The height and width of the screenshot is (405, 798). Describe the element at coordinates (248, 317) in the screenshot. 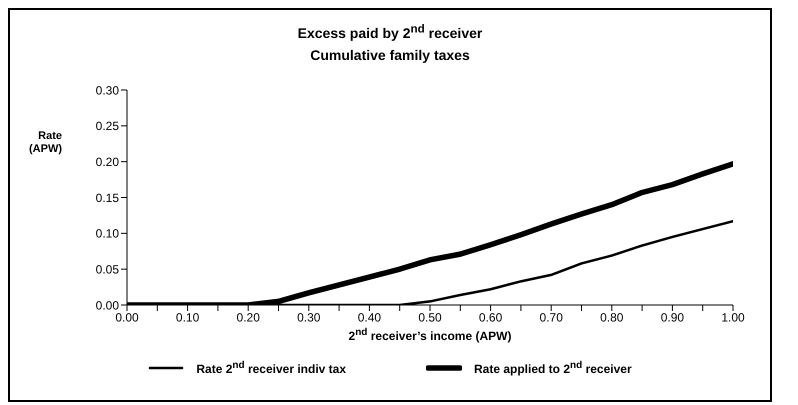

I see `x-tick-label: 0.20` at that location.